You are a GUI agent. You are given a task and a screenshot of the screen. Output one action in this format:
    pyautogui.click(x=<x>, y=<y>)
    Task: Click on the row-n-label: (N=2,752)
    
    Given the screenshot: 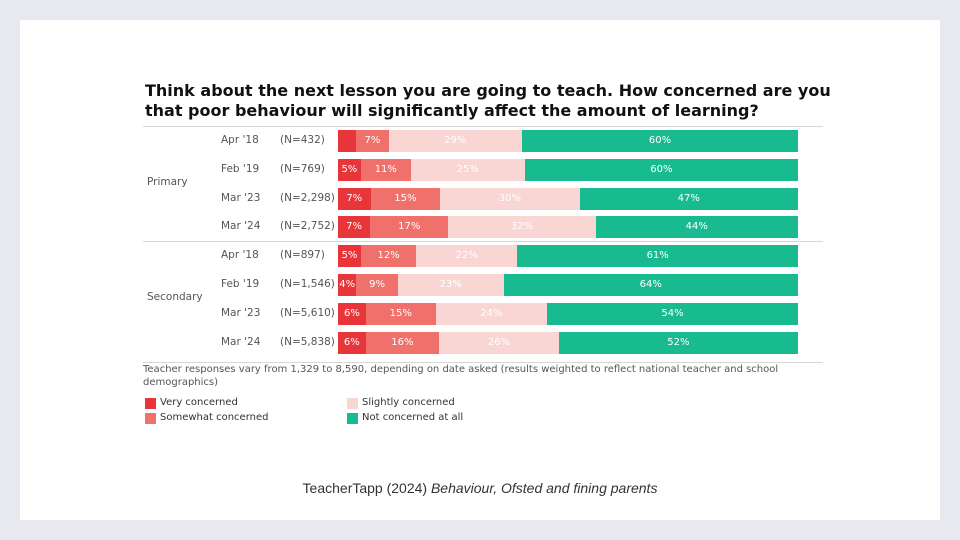 What is the action you would take?
    pyautogui.click(x=307, y=226)
    